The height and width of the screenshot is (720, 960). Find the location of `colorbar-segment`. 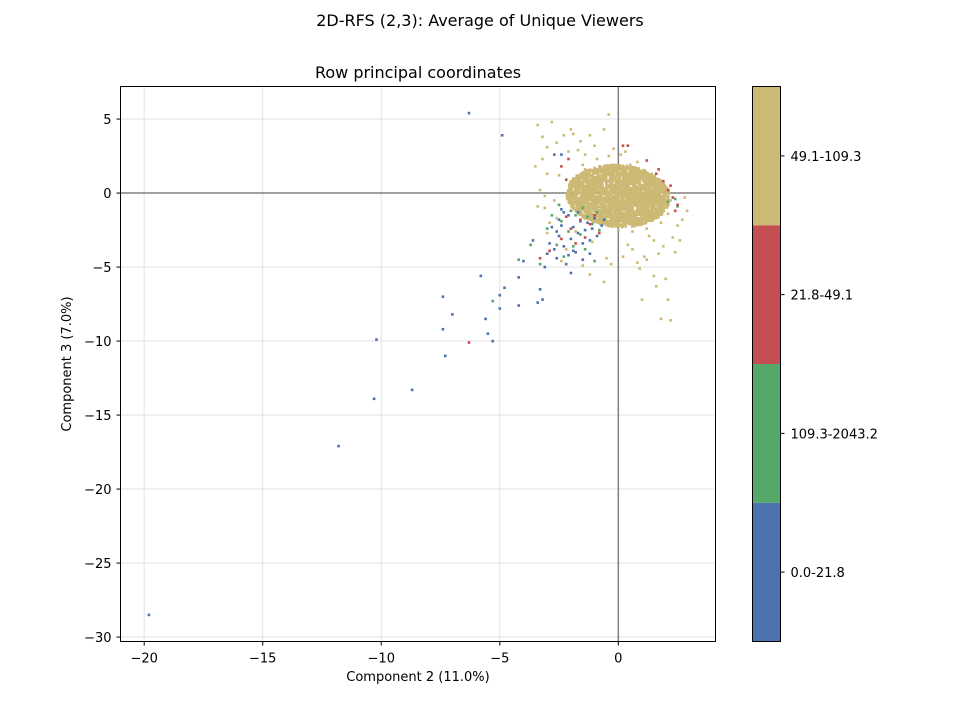

colorbar-segment is located at coordinates (766, 294).